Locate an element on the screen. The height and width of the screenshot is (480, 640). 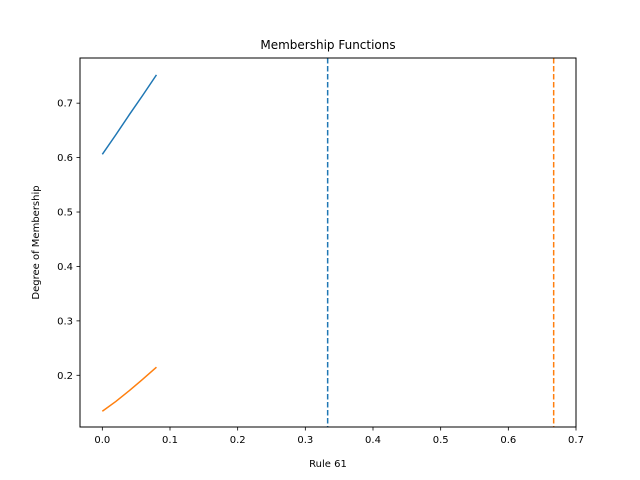
chart-title: Membership Functions is located at coordinates (327, 45).